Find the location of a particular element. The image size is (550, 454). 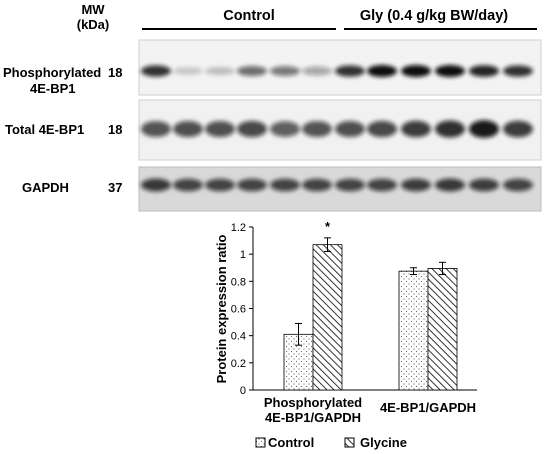

y-tick-label: 1.2 is located at coordinates (238, 228).